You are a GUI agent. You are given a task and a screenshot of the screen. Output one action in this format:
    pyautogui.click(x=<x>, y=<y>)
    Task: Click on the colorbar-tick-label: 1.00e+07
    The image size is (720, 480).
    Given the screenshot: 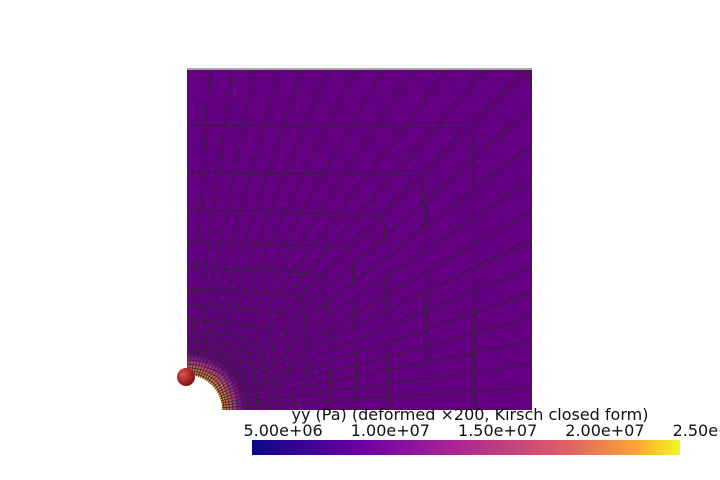 What is the action you would take?
    pyautogui.click(x=390, y=430)
    